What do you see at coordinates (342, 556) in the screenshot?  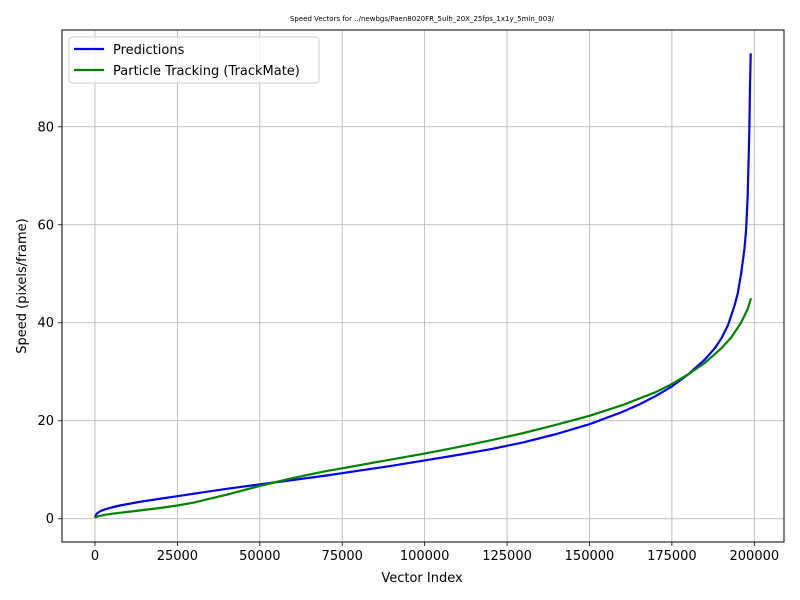 I see `x-tick-label: 75000` at bounding box center [342, 556].